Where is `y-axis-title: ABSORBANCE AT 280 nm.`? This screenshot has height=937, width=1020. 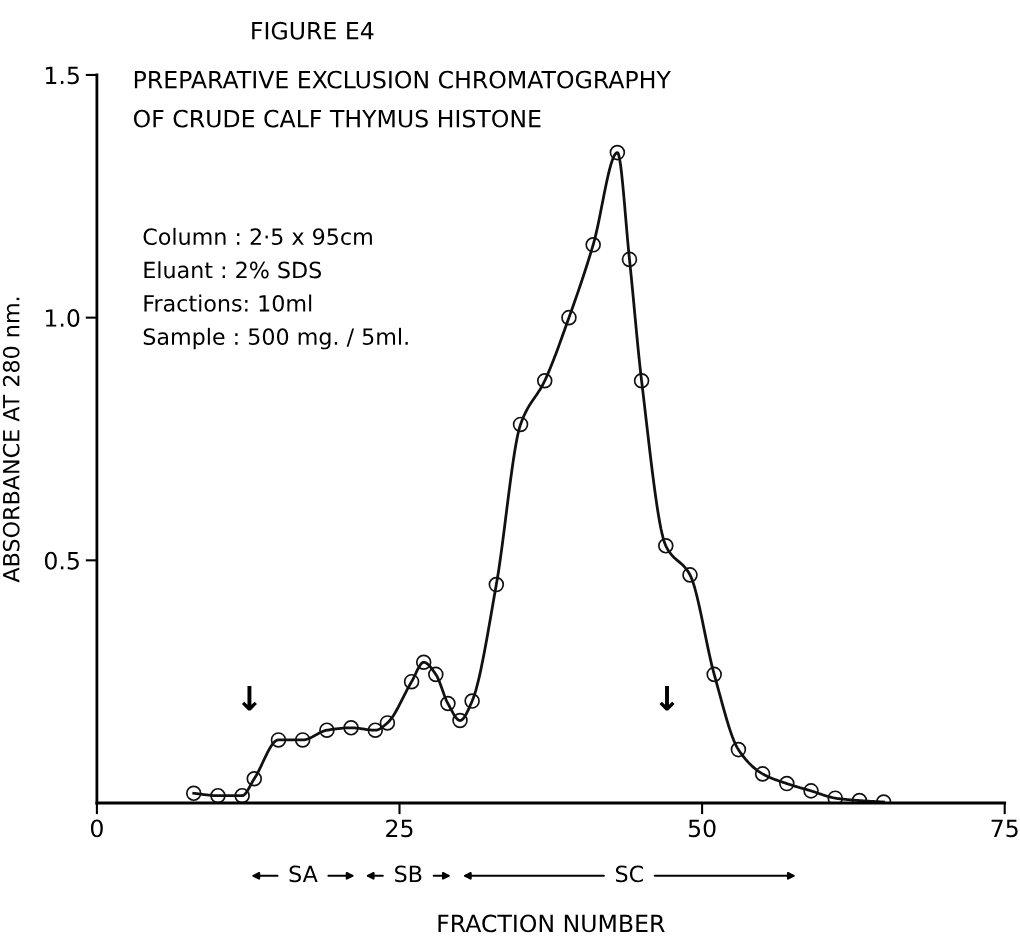
y-axis-title: ABSORBANCE AT 280 nm. is located at coordinates (11, 440).